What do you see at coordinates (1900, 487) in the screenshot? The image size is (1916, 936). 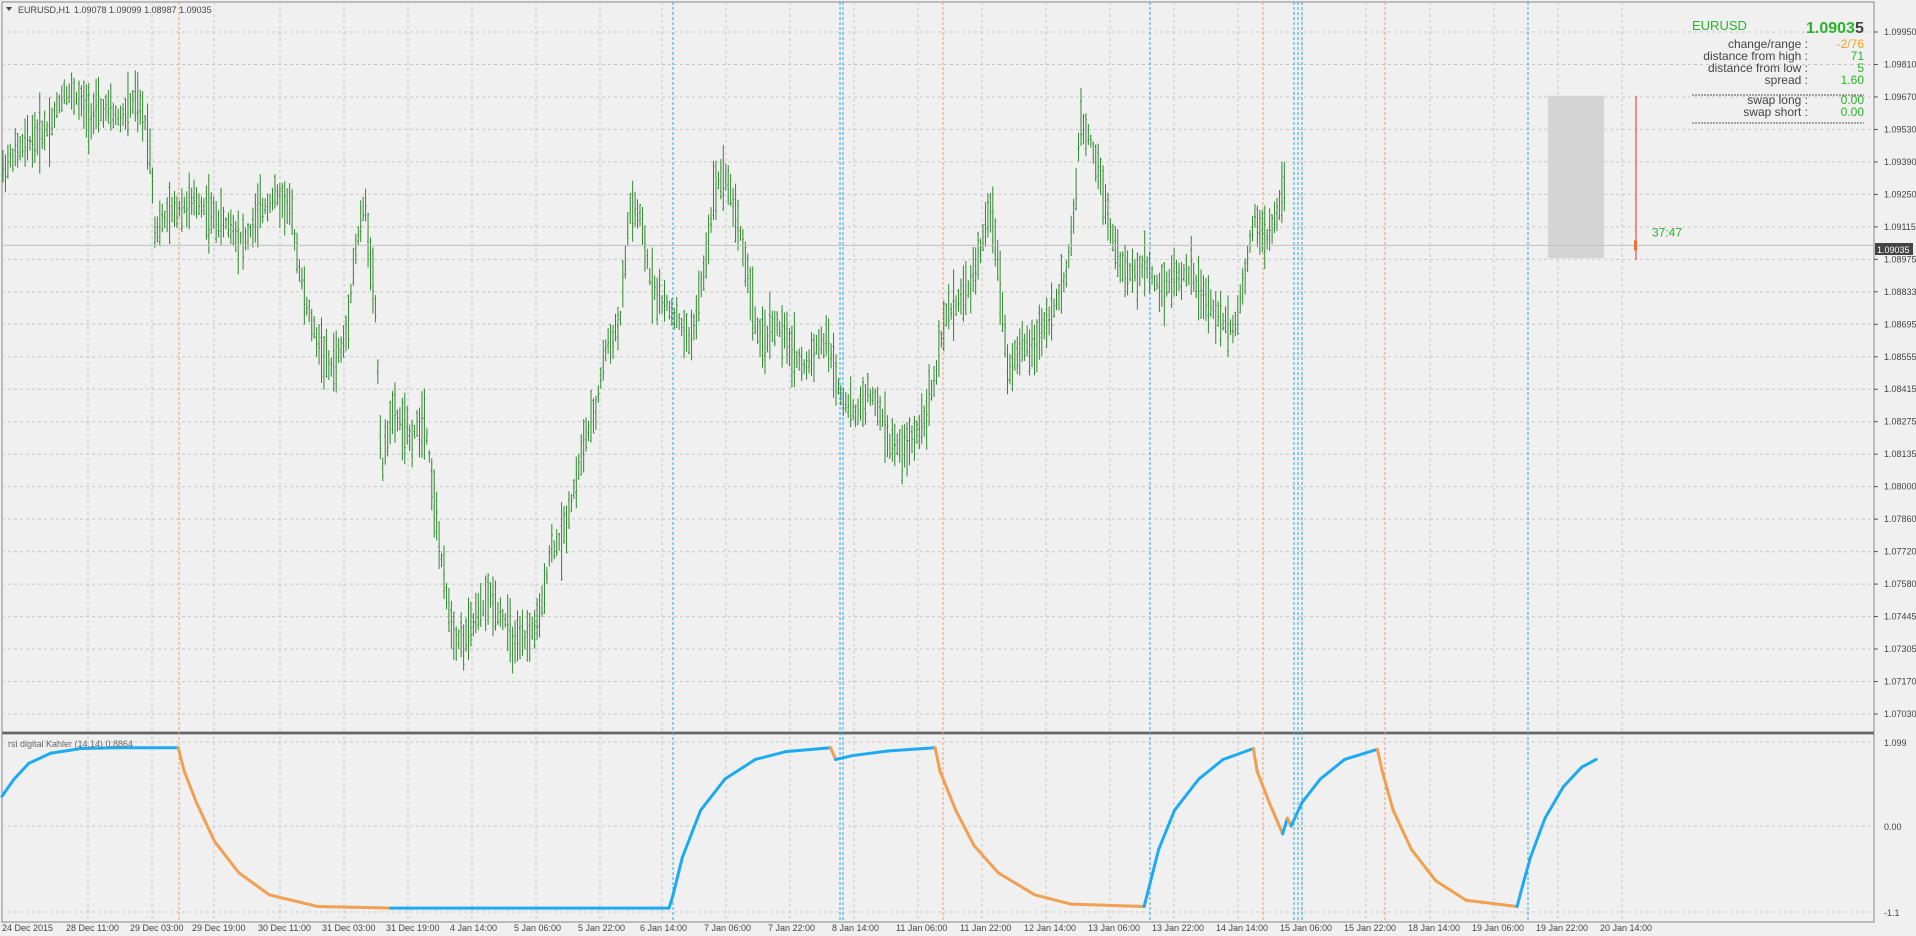 I see `price-tick-label: 1.08000` at bounding box center [1900, 487].